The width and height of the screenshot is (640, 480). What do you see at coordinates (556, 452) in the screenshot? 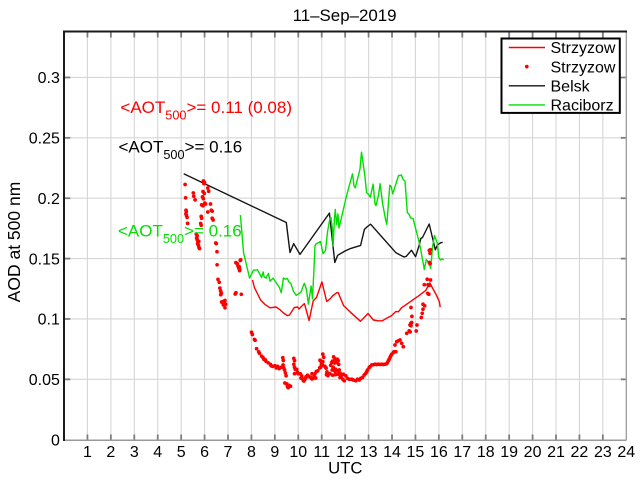
I see `svg-text: 21` at bounding box center [556, 452].